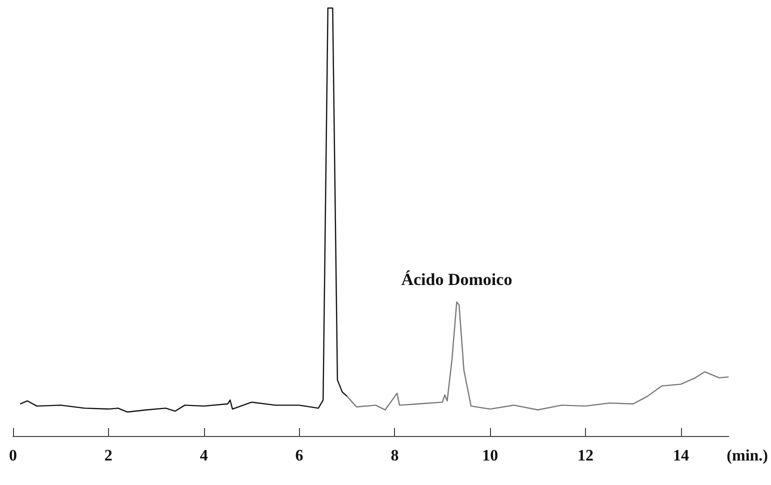  I want to click on x-tick-label: 4, so click(204, 456).